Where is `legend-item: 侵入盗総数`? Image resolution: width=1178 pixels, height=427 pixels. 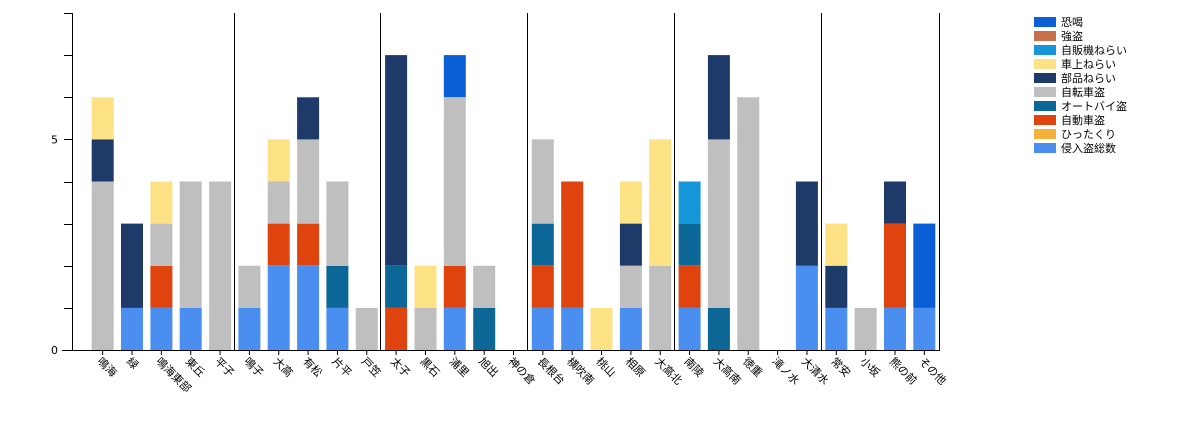 legend-item: 侵入盗総数 is located at coordinates (1080, 148).